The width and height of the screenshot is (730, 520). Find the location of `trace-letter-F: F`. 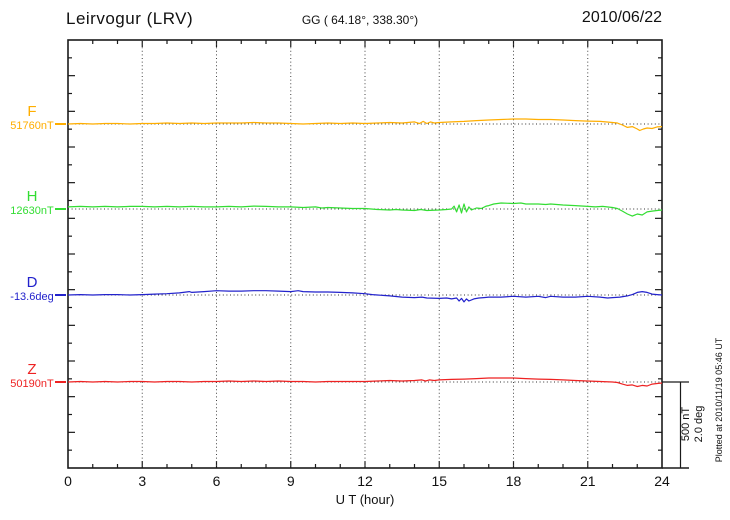

trace-letter-F: F is located at coordinates (32, 111).